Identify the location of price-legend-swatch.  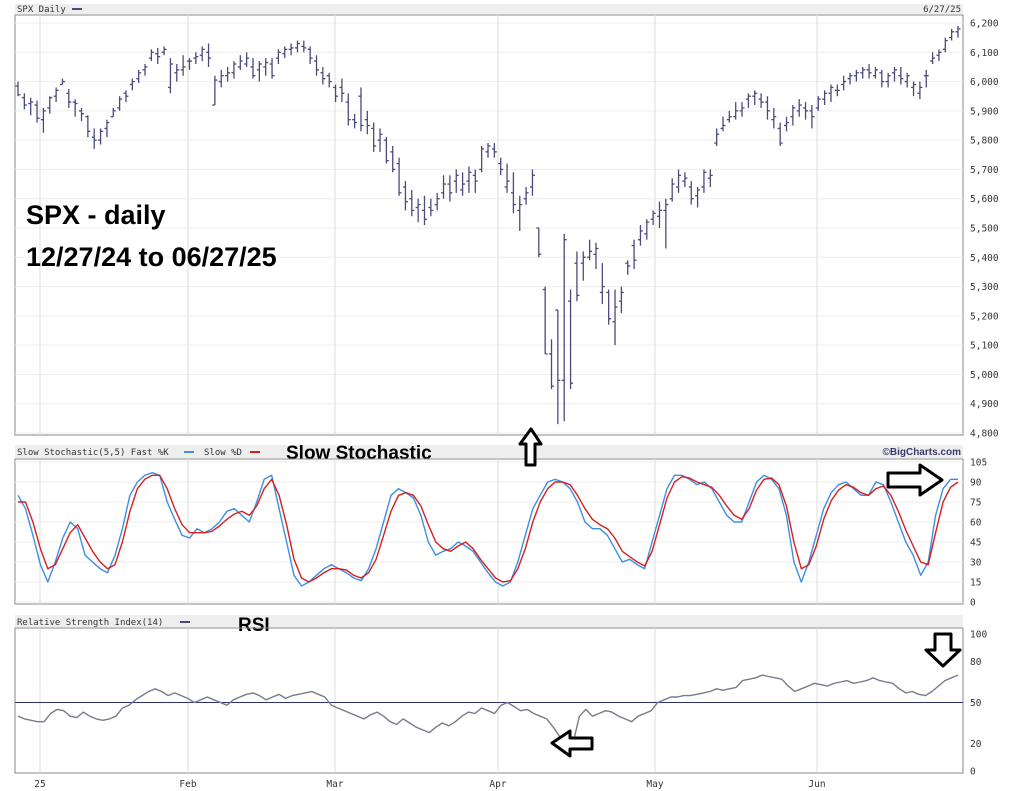
(77, 9).